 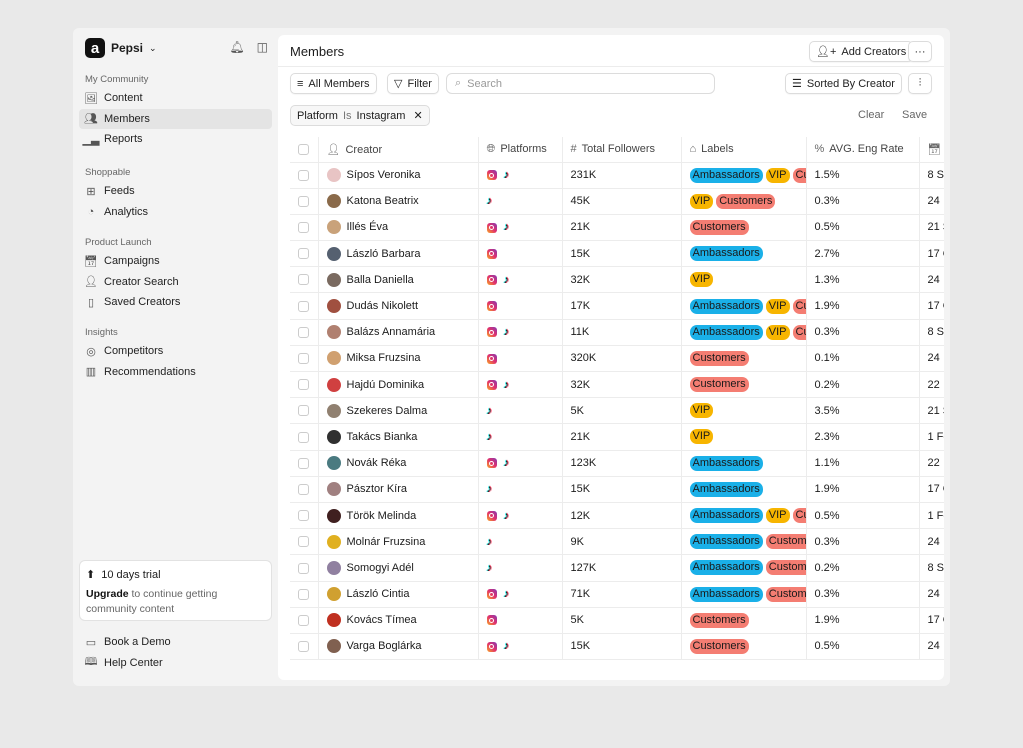 What do you see at coordinates (378, 594) in the screenshot?
I see `creator-name: László Cintia` at bounding box center [378, 594].